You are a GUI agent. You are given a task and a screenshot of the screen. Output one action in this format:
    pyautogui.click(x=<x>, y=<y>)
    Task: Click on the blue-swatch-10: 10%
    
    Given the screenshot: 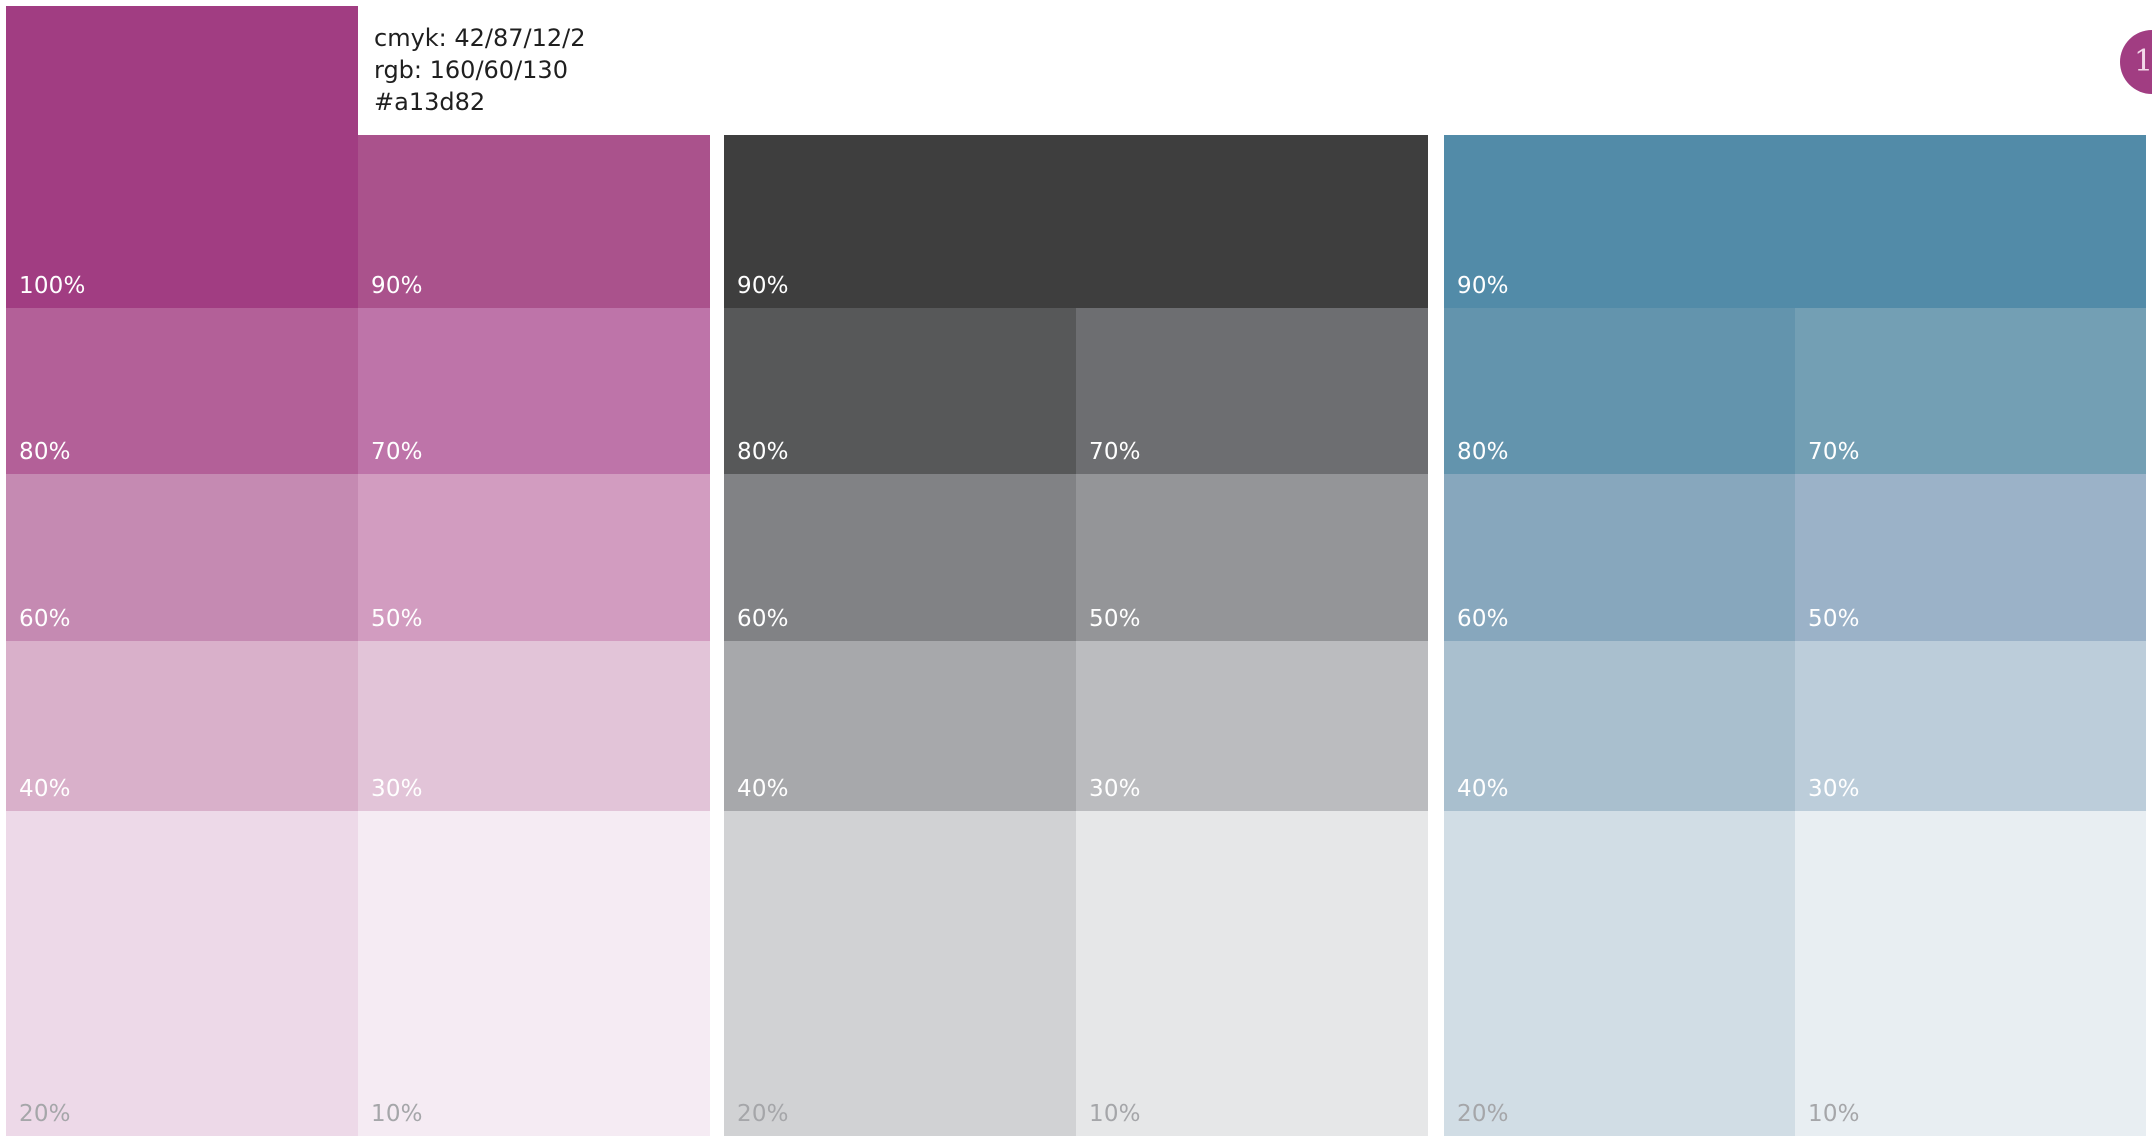 What is the action you would take?
    pyautogui.click(x=1970, y=973)
    